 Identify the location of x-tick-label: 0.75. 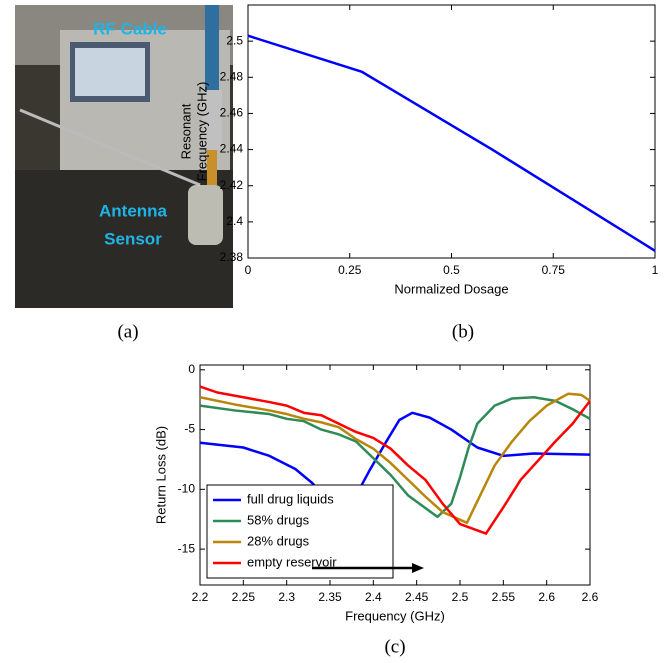
(554, 270).